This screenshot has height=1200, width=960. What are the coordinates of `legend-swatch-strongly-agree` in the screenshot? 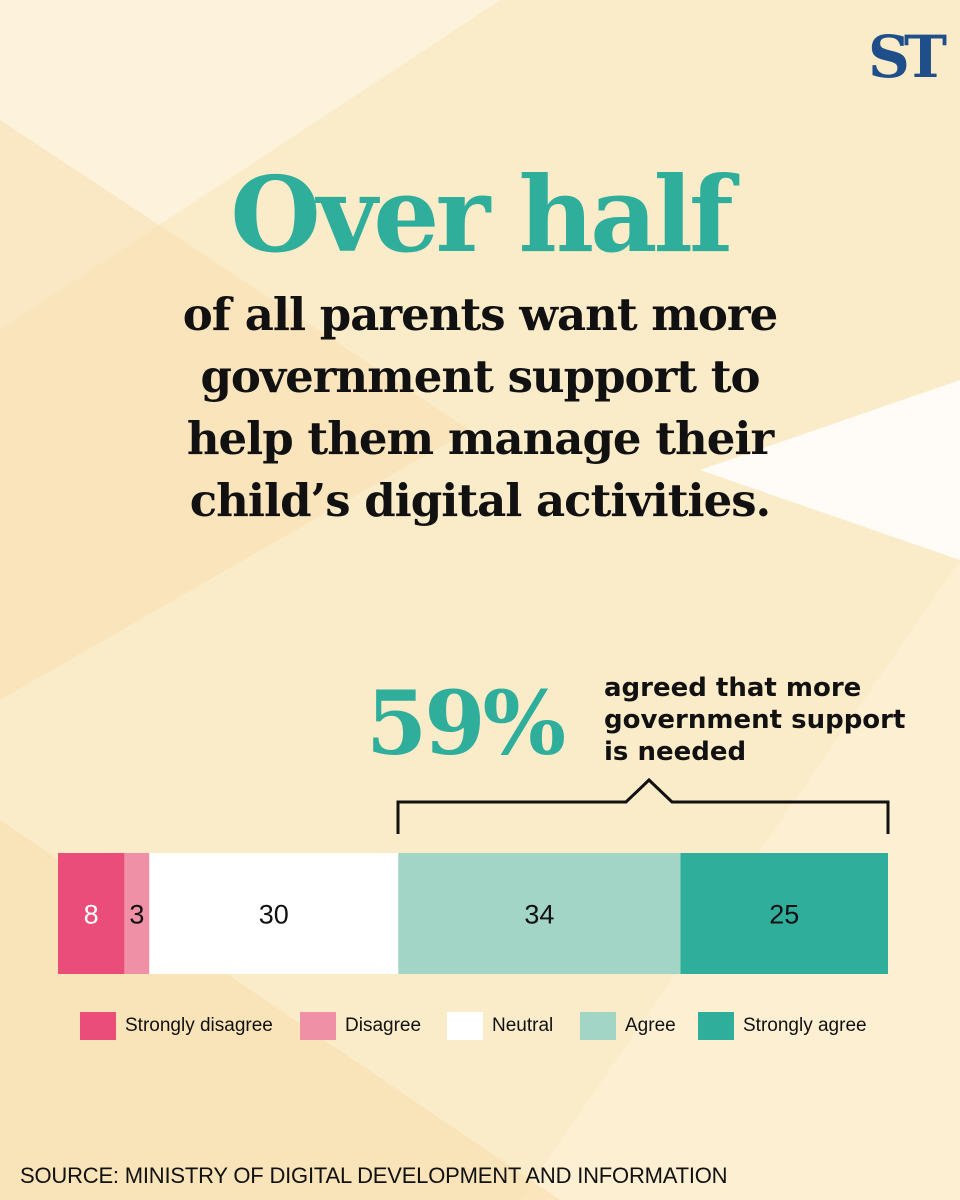 It's located at (716, 1026).